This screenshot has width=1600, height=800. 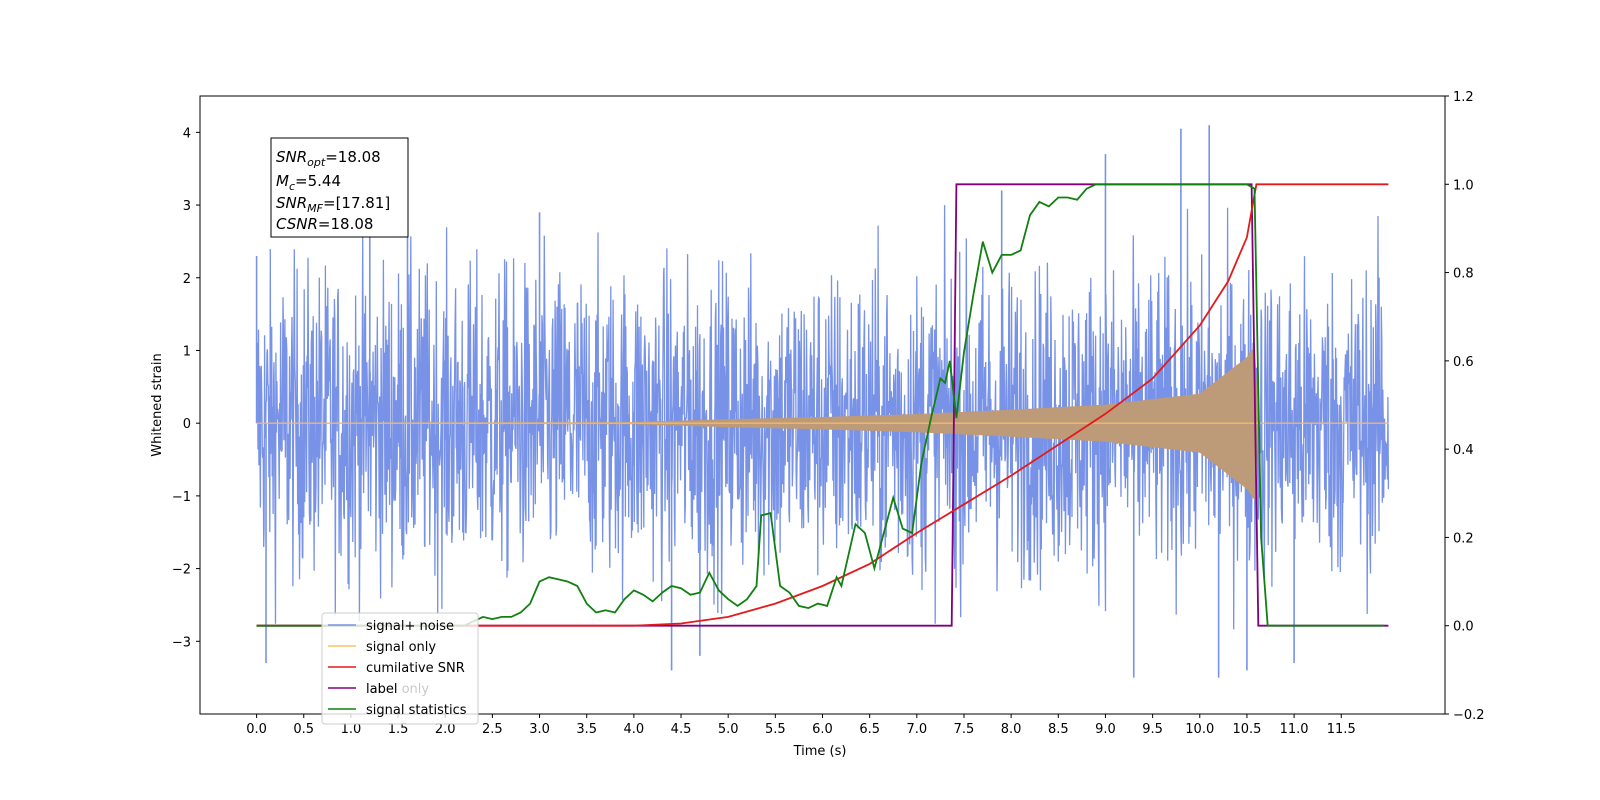 I want to click on legend-label-signal-statistics: signal statistics, so click(x=416, y=710).